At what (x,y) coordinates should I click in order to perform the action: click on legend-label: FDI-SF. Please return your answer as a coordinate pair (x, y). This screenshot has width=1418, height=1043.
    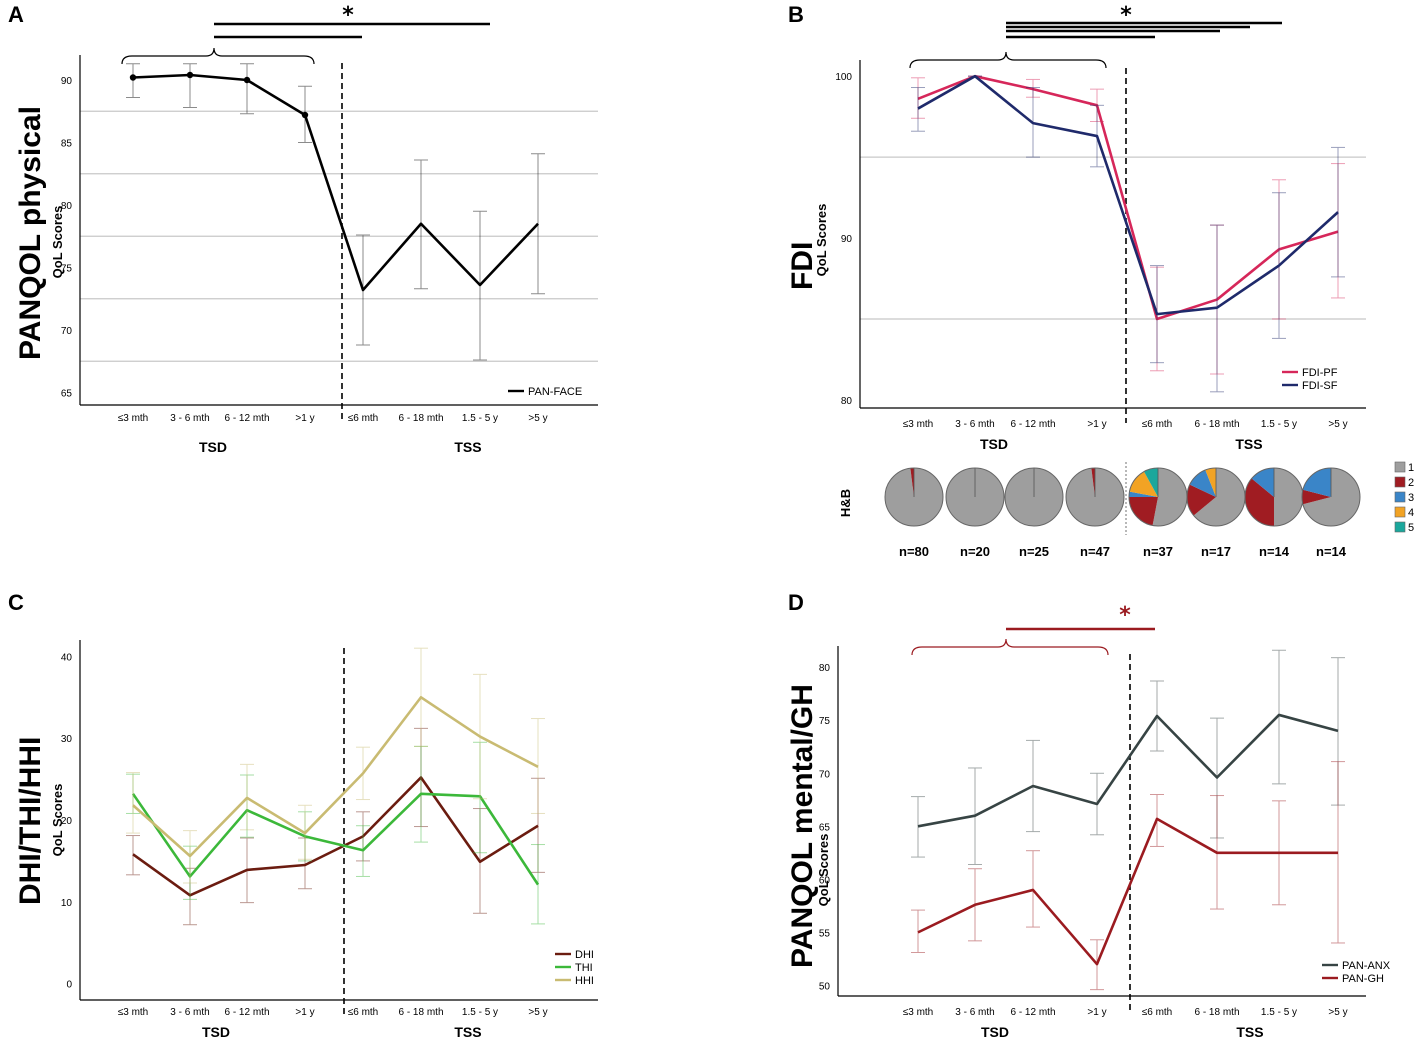
    Looking at the image, I should click on (1320, 386).